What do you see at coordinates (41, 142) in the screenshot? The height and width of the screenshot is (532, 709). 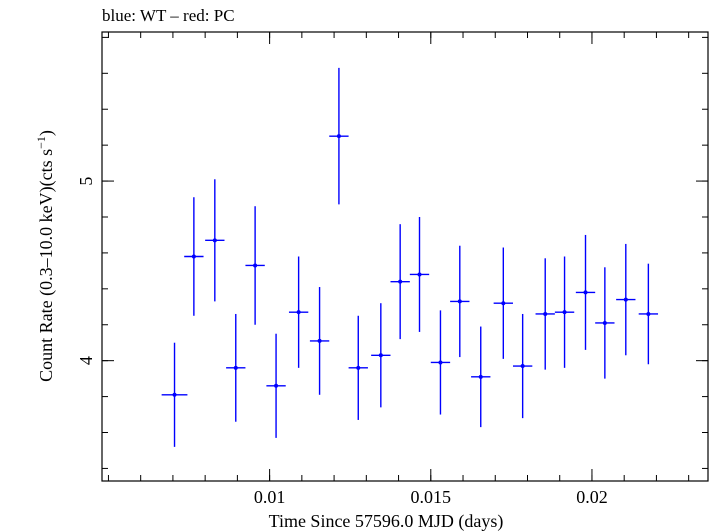 I see `y-axis-label-sup: −1` at bounding box center [41, 142].